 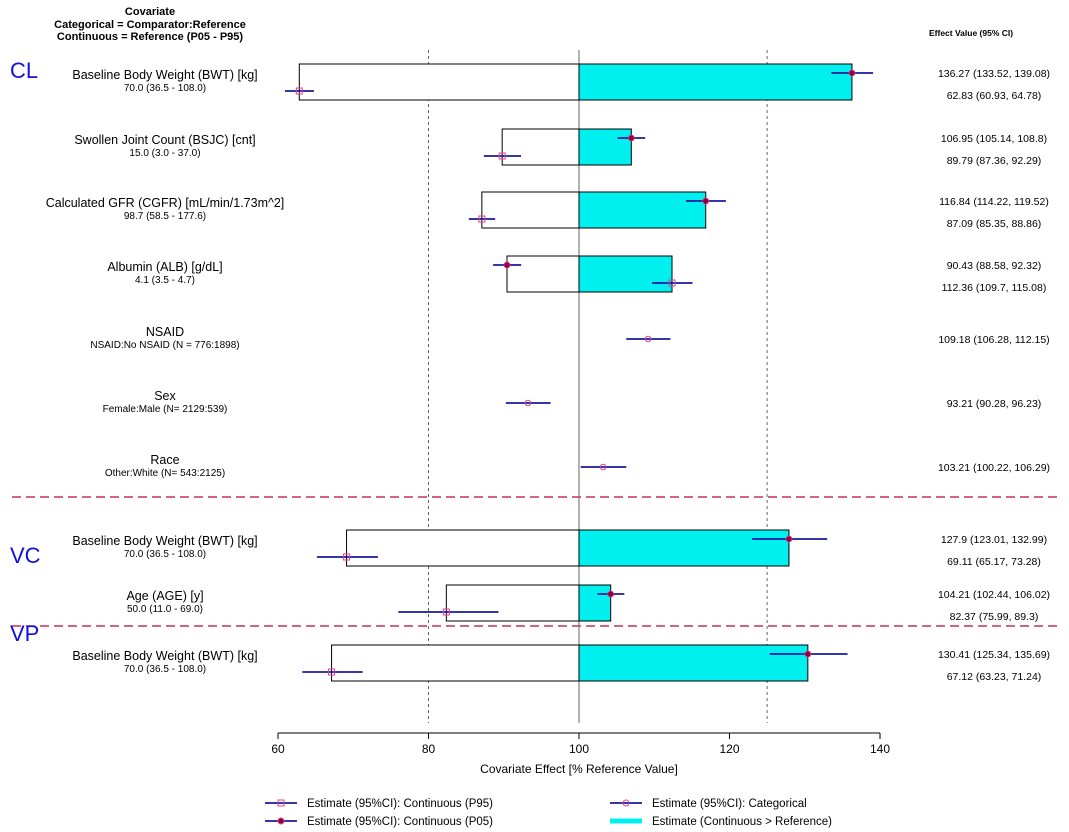 What do you see at coordinates (24, 70) in the screenshot?
I see `group-label-cl: CL` at bounding box center [24, 70].